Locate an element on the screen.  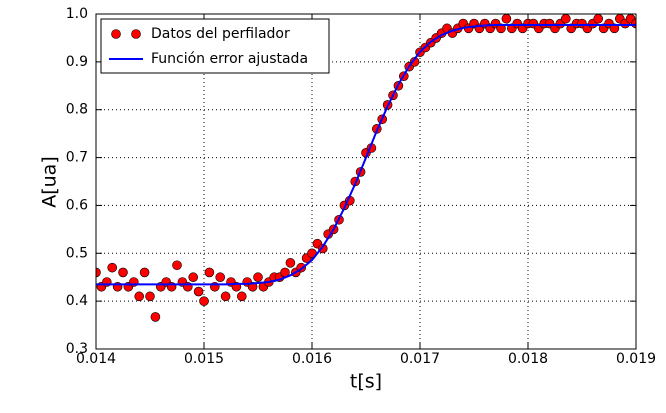
x-tick-label: 0.015 is located at coordinates (204, 359).